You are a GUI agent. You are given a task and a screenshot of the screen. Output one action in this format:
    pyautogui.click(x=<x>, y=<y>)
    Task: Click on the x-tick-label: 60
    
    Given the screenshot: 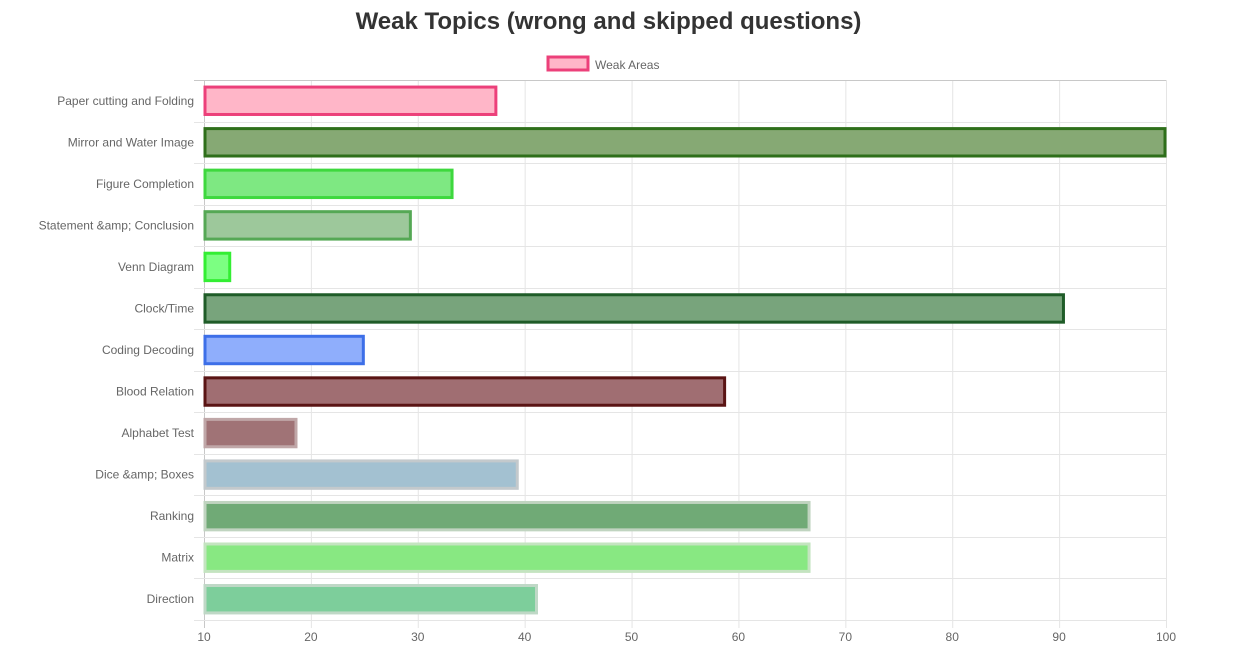 What is the action you would take?
    pyautogui.click(x=739, y=637)
    